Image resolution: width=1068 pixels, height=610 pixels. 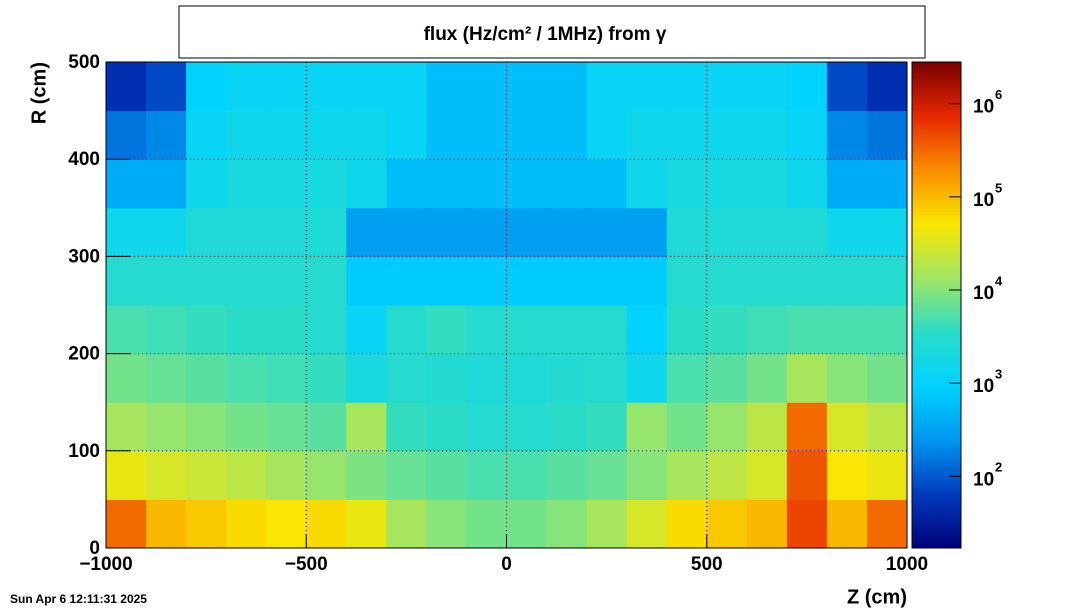 What do you see at coordinates (998, 94) in the screenshot?
I see `color-bar-power: 6` at bounding box center [998, 94].